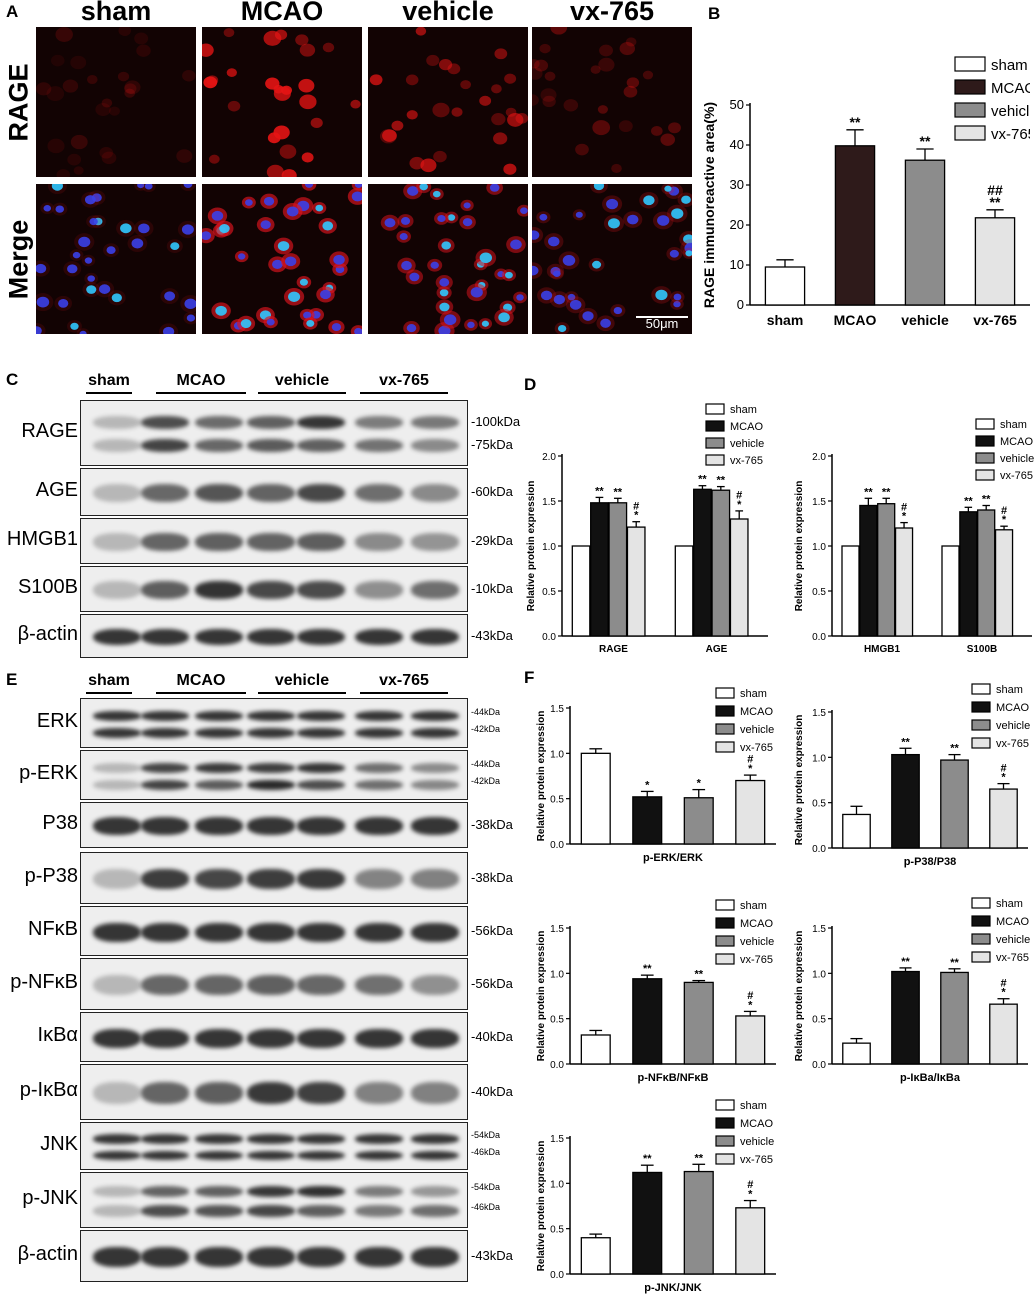 The width and height of the screenshot is (1036, 1300). What do you see at coordinates (48, 1090) in the screenshot?
I see `blot-label: p-IκBα` at bounding box center [48, 1090].